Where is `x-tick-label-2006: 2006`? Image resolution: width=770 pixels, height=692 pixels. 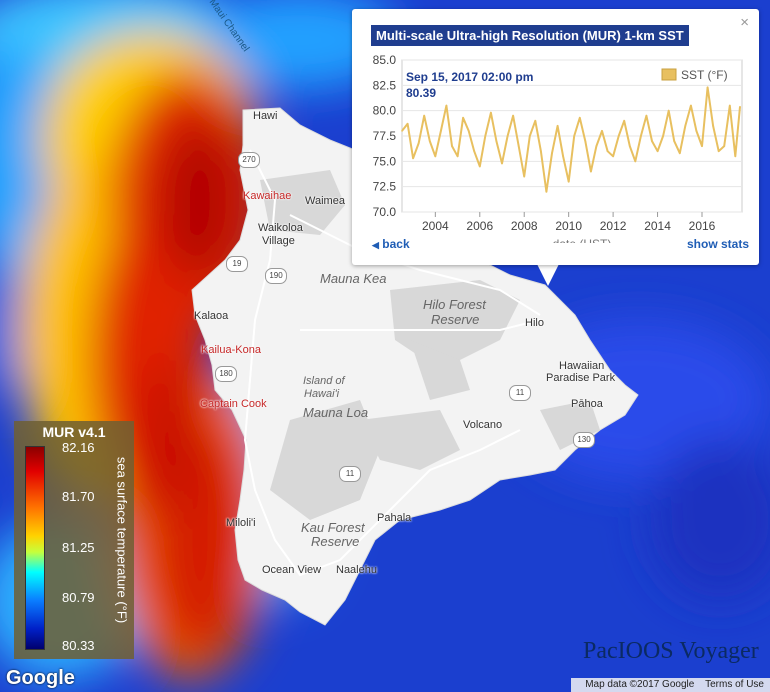 x-tick-label-2006: 2006 is located at coordinates (479, 226).